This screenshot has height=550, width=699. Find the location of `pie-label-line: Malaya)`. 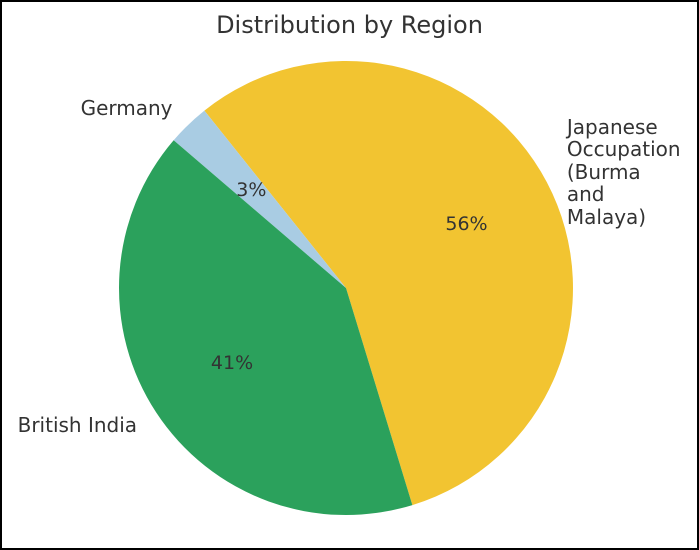

pie-label-line: Malaya) is located at coordinates (606, 216).